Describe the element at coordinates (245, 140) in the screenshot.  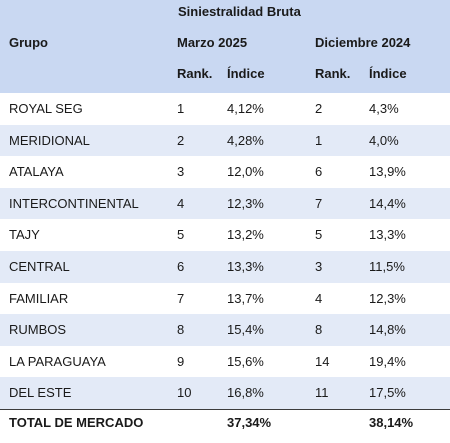
I see `cell-index-period1: 4,28%` at that location.